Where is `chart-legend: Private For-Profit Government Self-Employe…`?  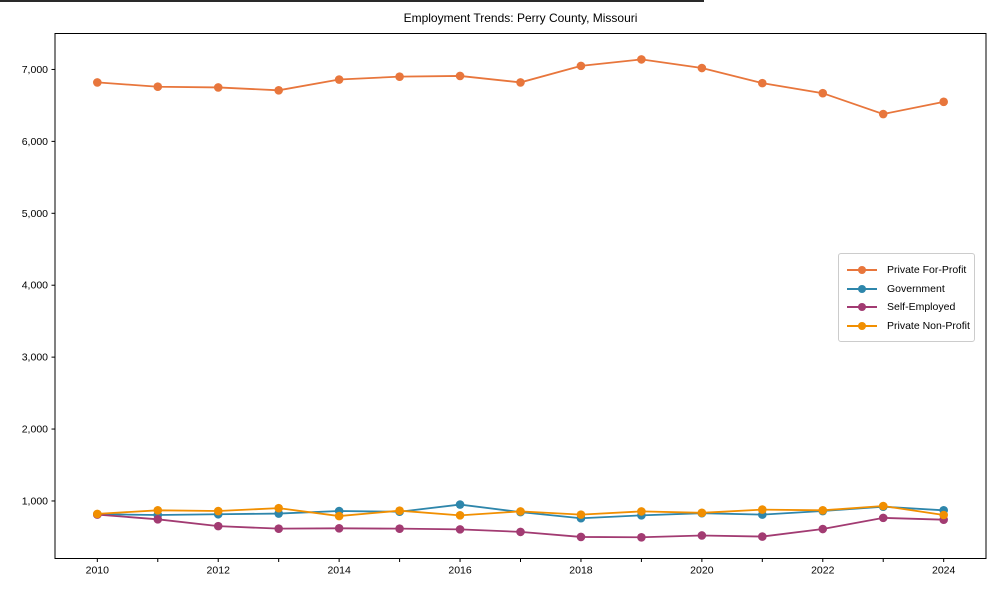 chart-legend: Private For-Profit Government Self-Employe… is located at coordinates (906, 297).